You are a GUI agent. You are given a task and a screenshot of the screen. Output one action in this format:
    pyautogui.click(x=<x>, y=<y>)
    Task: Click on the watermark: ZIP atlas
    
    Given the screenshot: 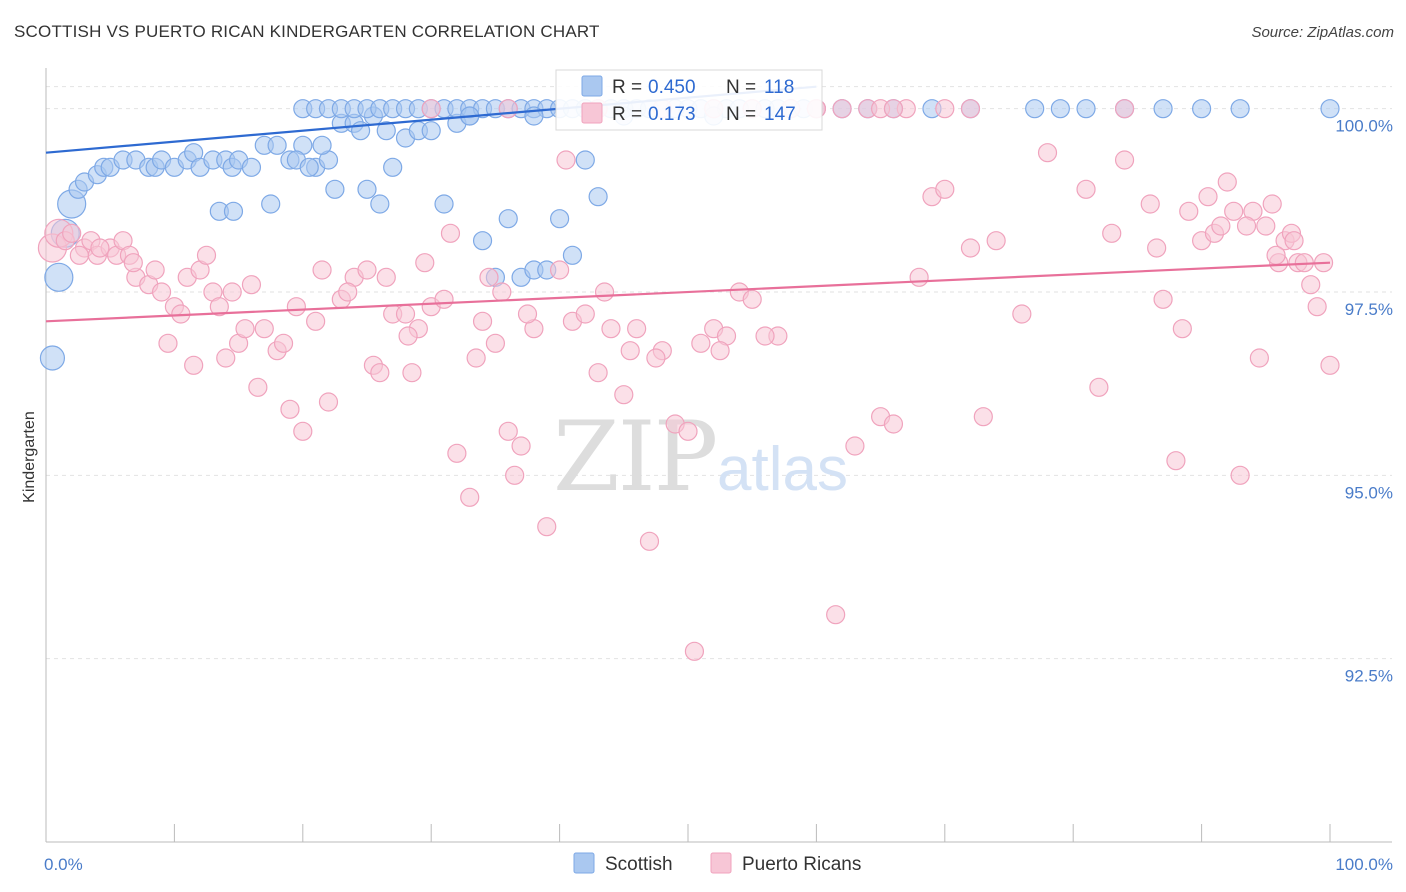 What is the action you would take?
    pyautogui.click(x=700, y=457)
    